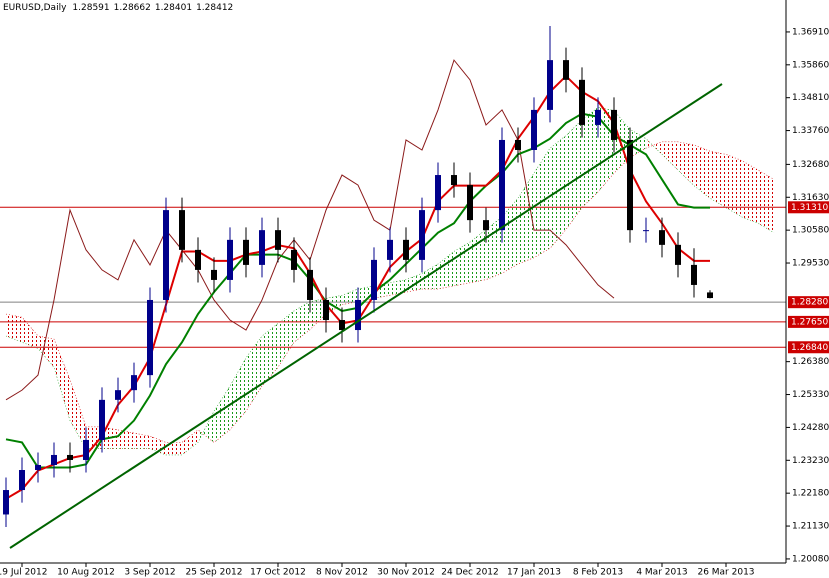 The image size is (829, 578). What do you see at coordinates (132, 8) in the screenshot?
I see `header-high: 1.28662` at bounding box center [132, 8].